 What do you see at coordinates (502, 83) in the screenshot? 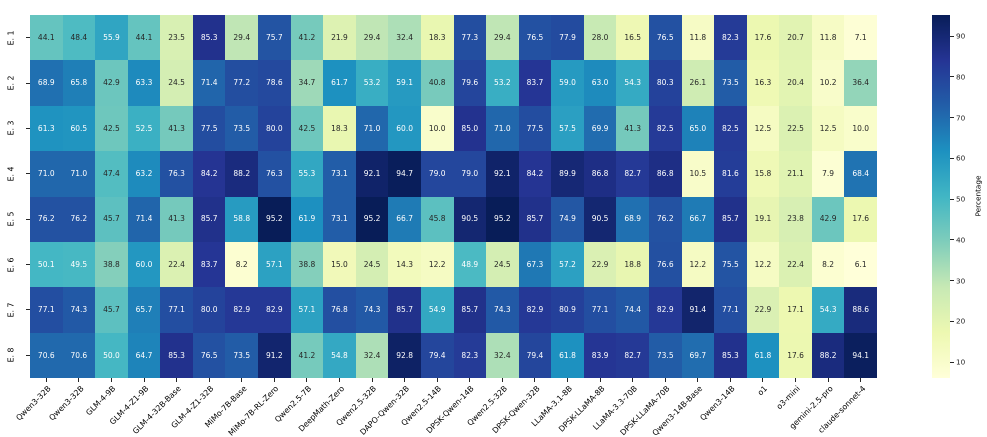
I see `heatmap-cell: 53.2` at bounding box center [502, 83].